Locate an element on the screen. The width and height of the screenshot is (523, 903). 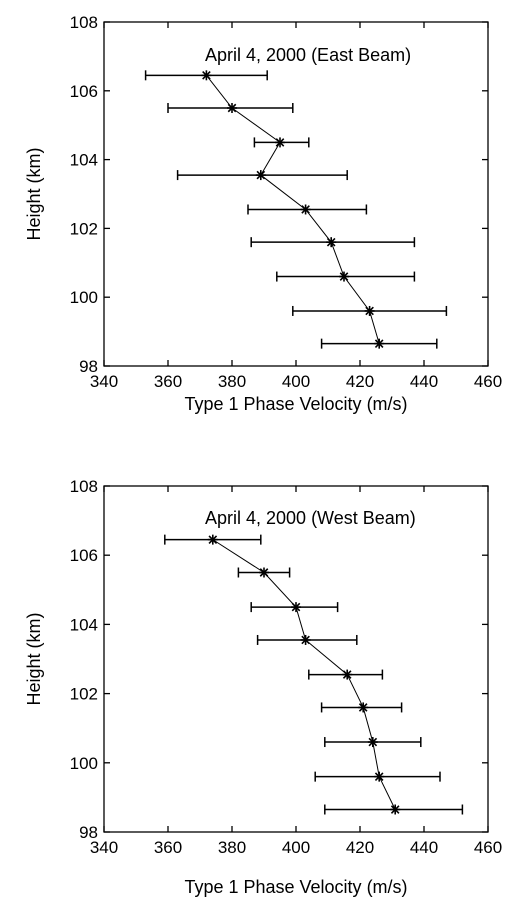
chart-annotation: April 4, 2000 (West Beam) is located at coordinates (310, 518).